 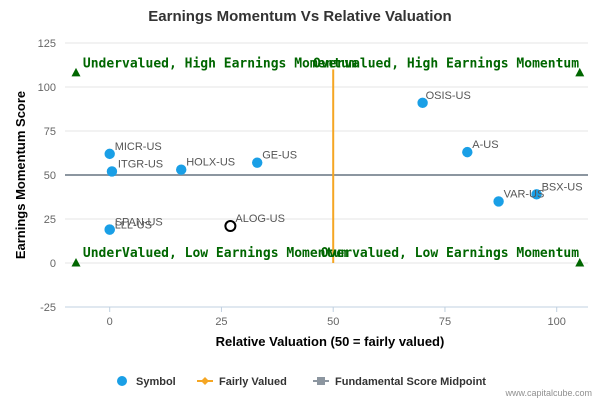 What do you see at coordinates (47, 44) in the screenshot?
I see `y-tick-label: 125` at bounding box center [47, 44].